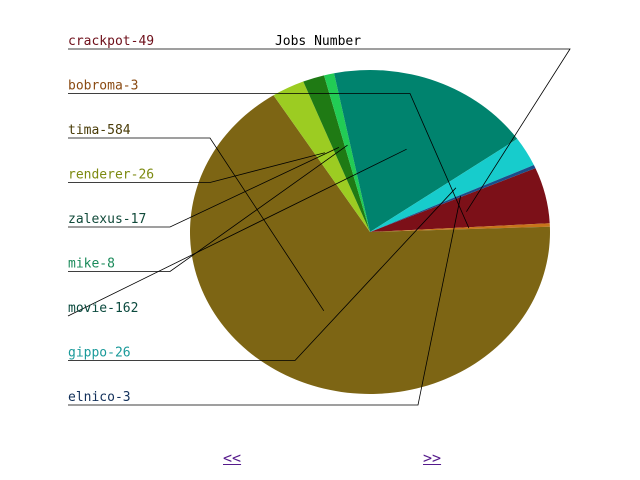  What do you see at coordinates (460, 227) in the screenshot?
I see `pie-slice-bobroma` at bounding box center [460, 227].